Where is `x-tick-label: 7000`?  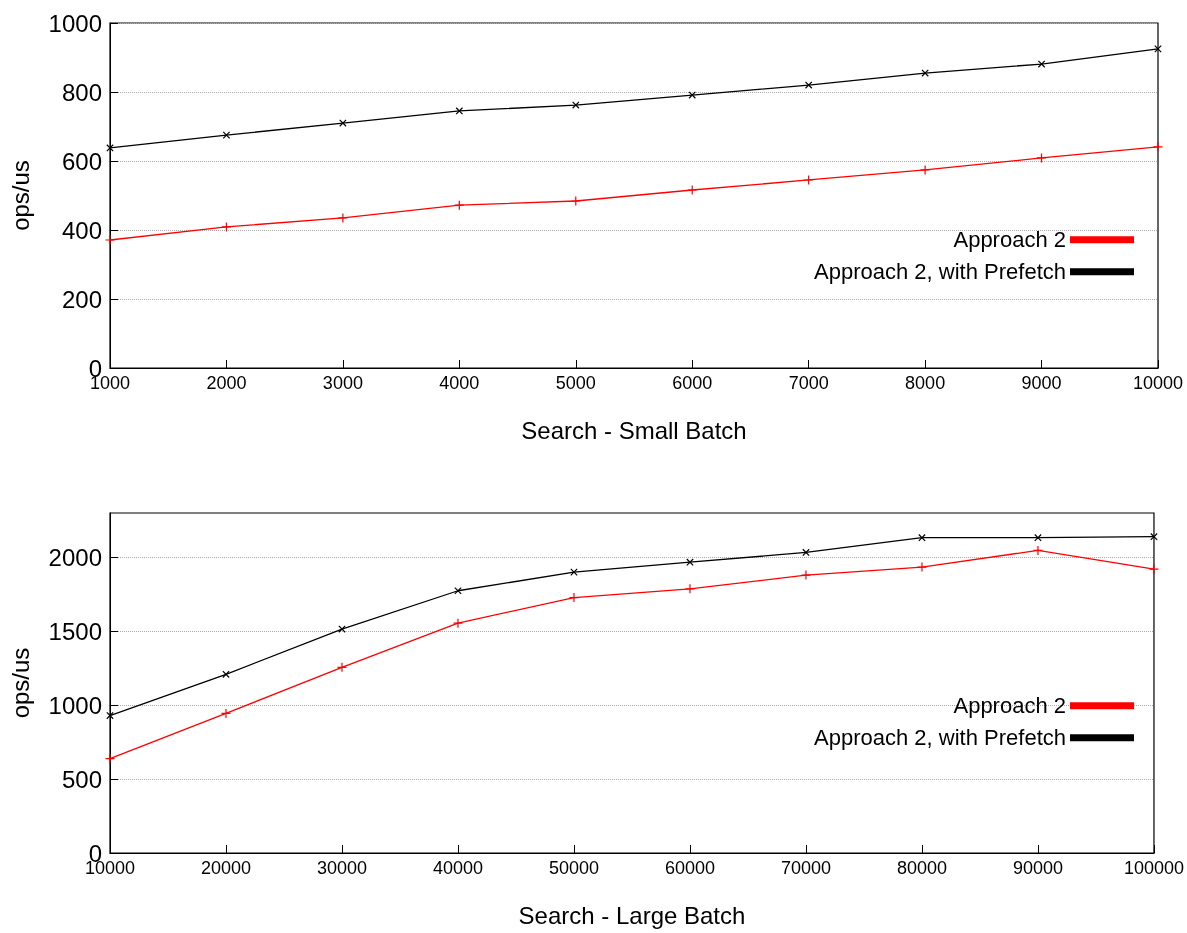 x-tick-label: 7000 is located at coordinates (808, 383).